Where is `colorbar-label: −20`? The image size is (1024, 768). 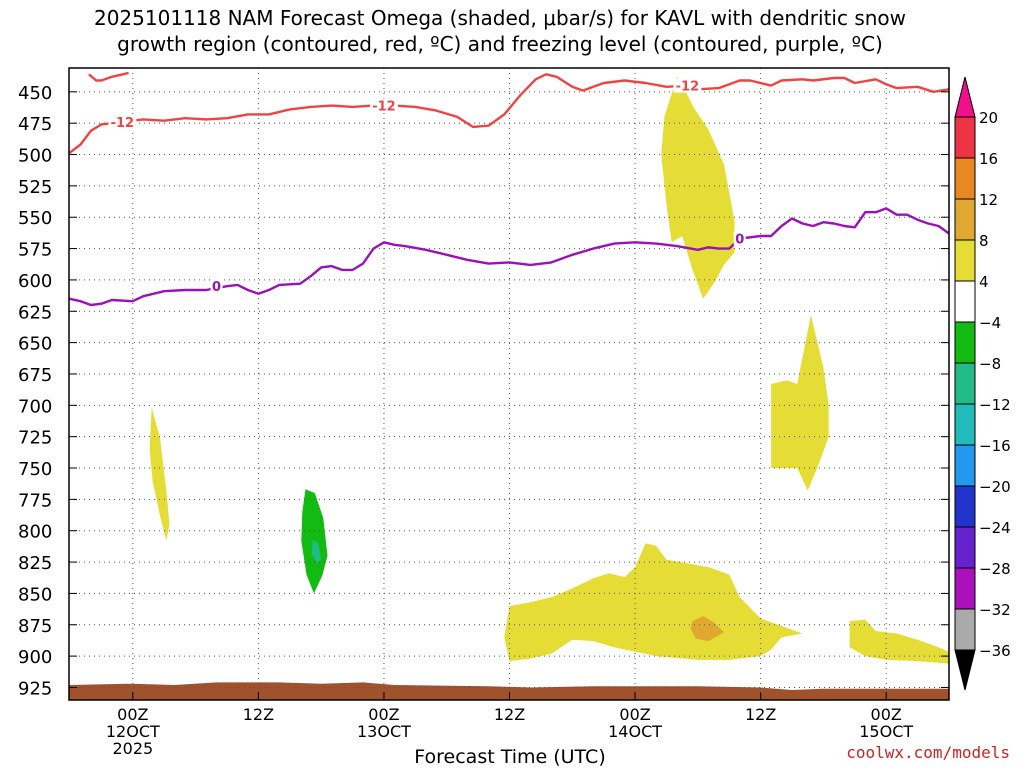 colorbar-label: −20 is located at coordinates (995, 487).